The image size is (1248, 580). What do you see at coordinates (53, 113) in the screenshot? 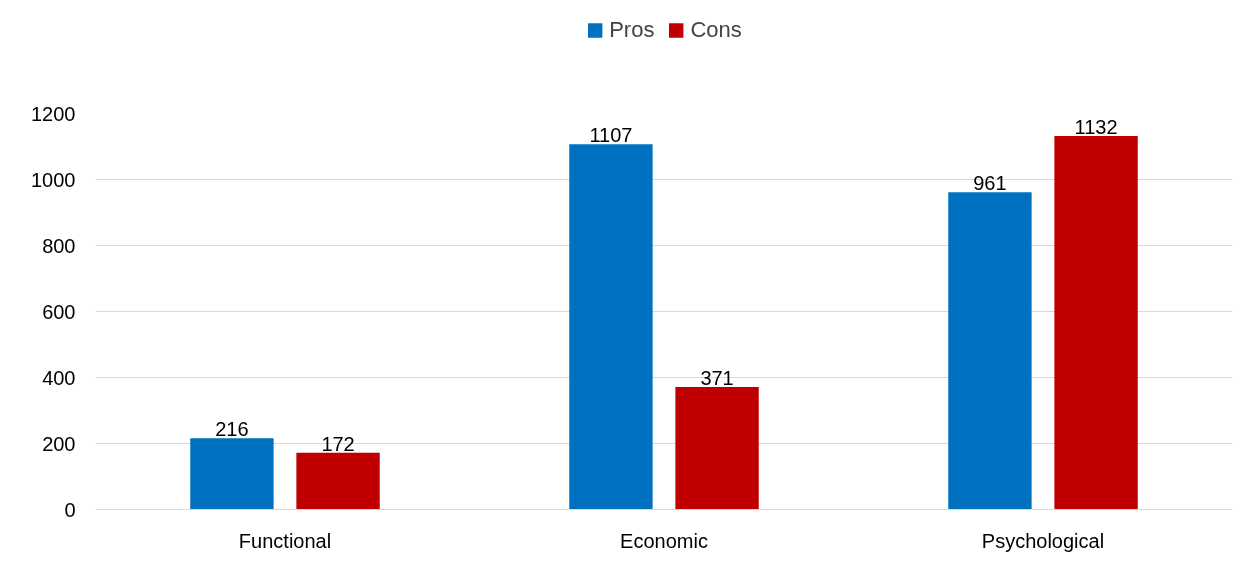
I see `y-tick-label: 1200` at bounding box center [53, 113].